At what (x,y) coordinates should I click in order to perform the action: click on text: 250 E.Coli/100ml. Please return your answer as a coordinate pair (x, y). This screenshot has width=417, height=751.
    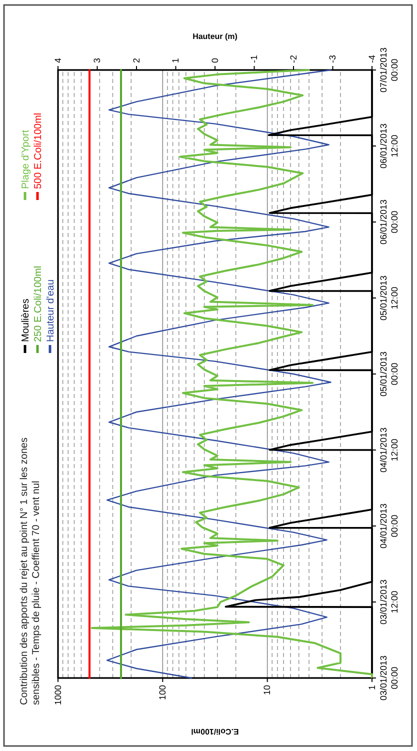
    Looking at the image, I should click on (38, 304).